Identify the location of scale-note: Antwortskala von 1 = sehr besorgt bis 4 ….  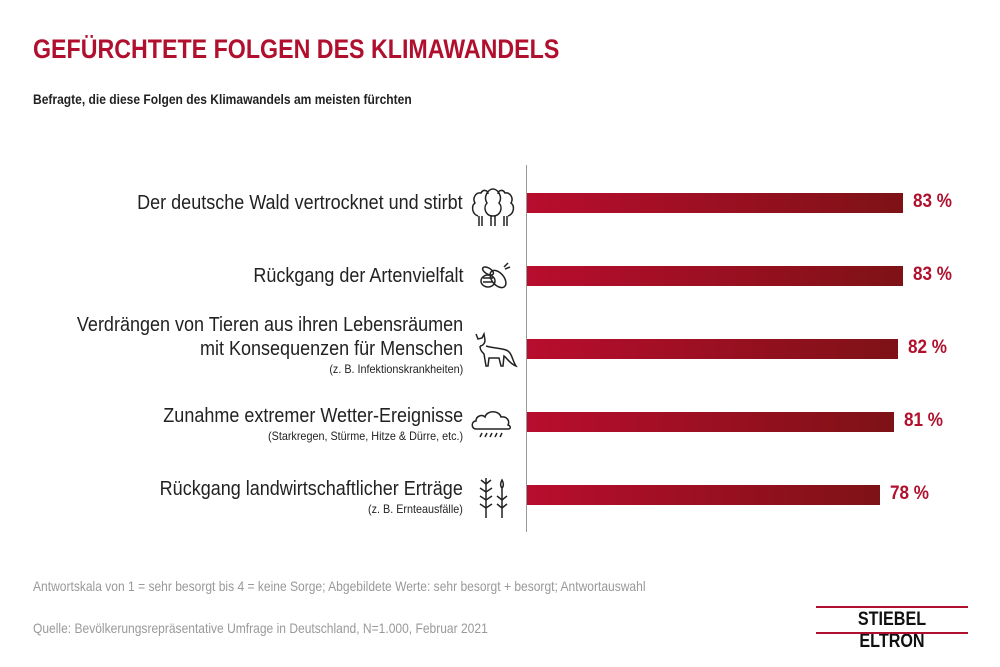
(339, 586).